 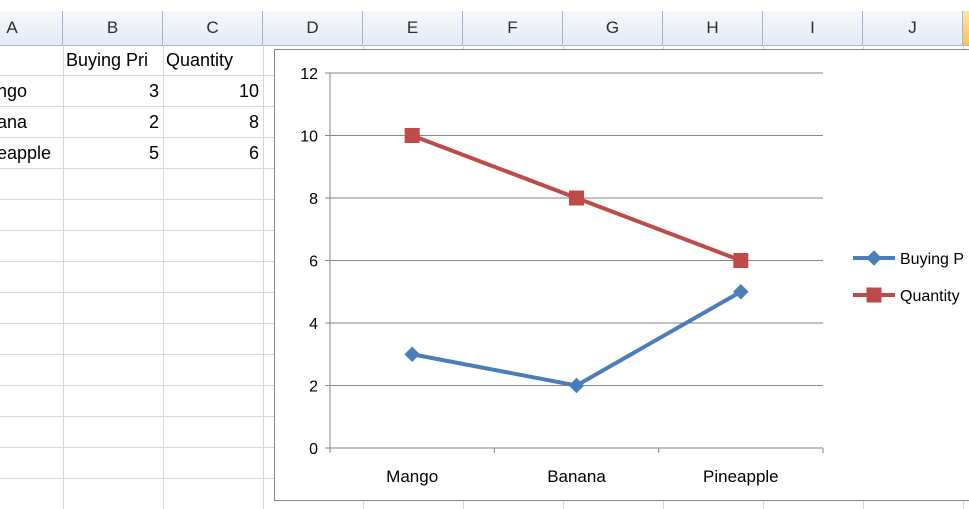 I want to click on cell-a4: eapple, so click(x=26, y=153).